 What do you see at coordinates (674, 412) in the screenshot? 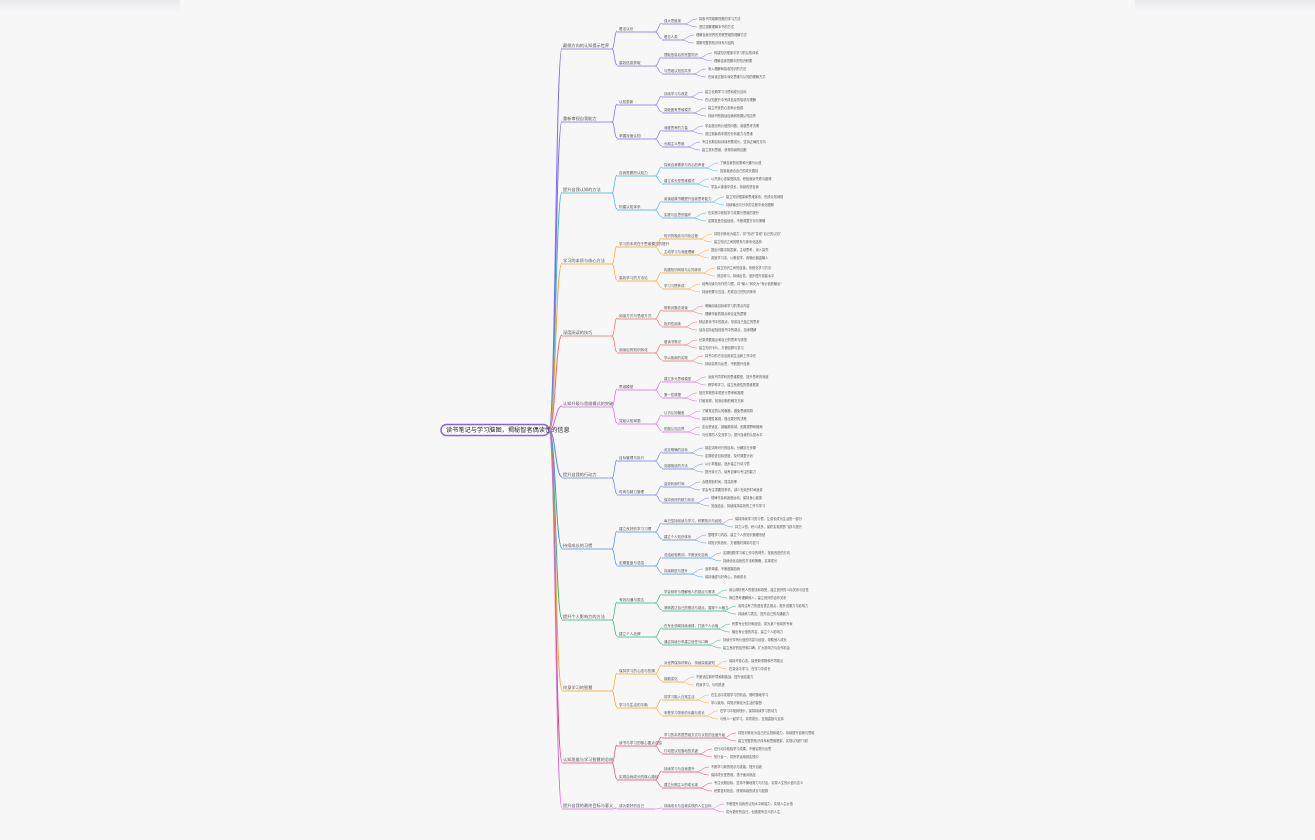
I see `topic-node: 认识认知偏差` at bounding box center [674, 412].